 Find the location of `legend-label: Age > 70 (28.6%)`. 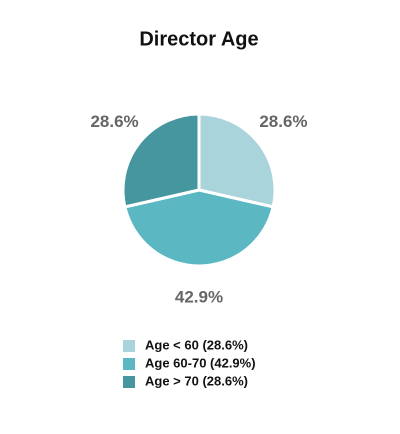

legend-label: Age > 70 (28.6%) is located at coordinates (196, 380).